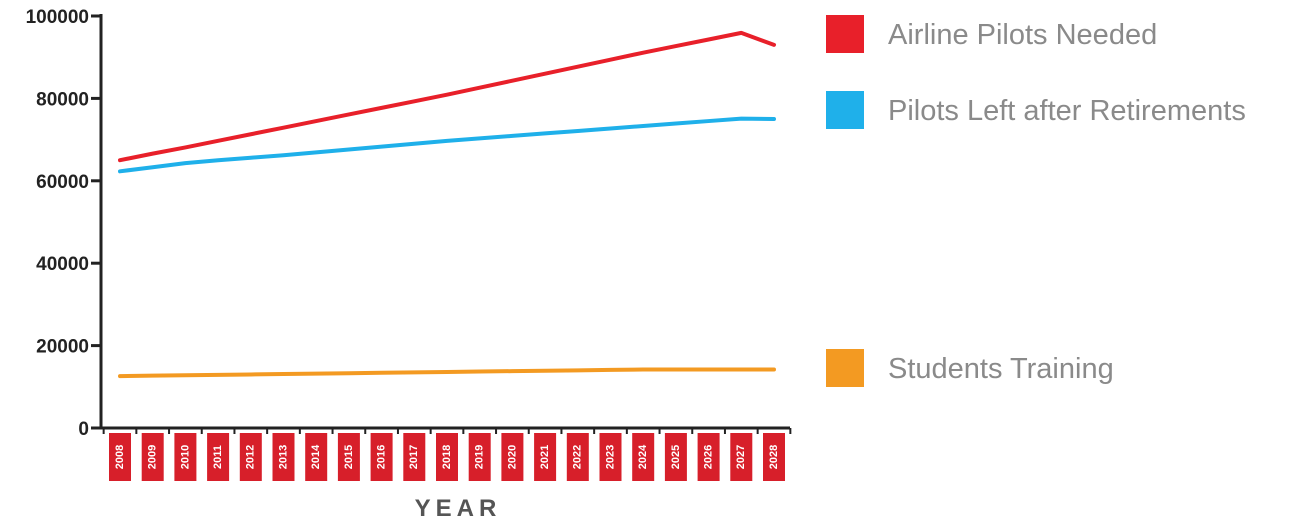 This screenshot has width=1302, height=525. I want to click on x-tick-label: 2013, so click(283, 457).